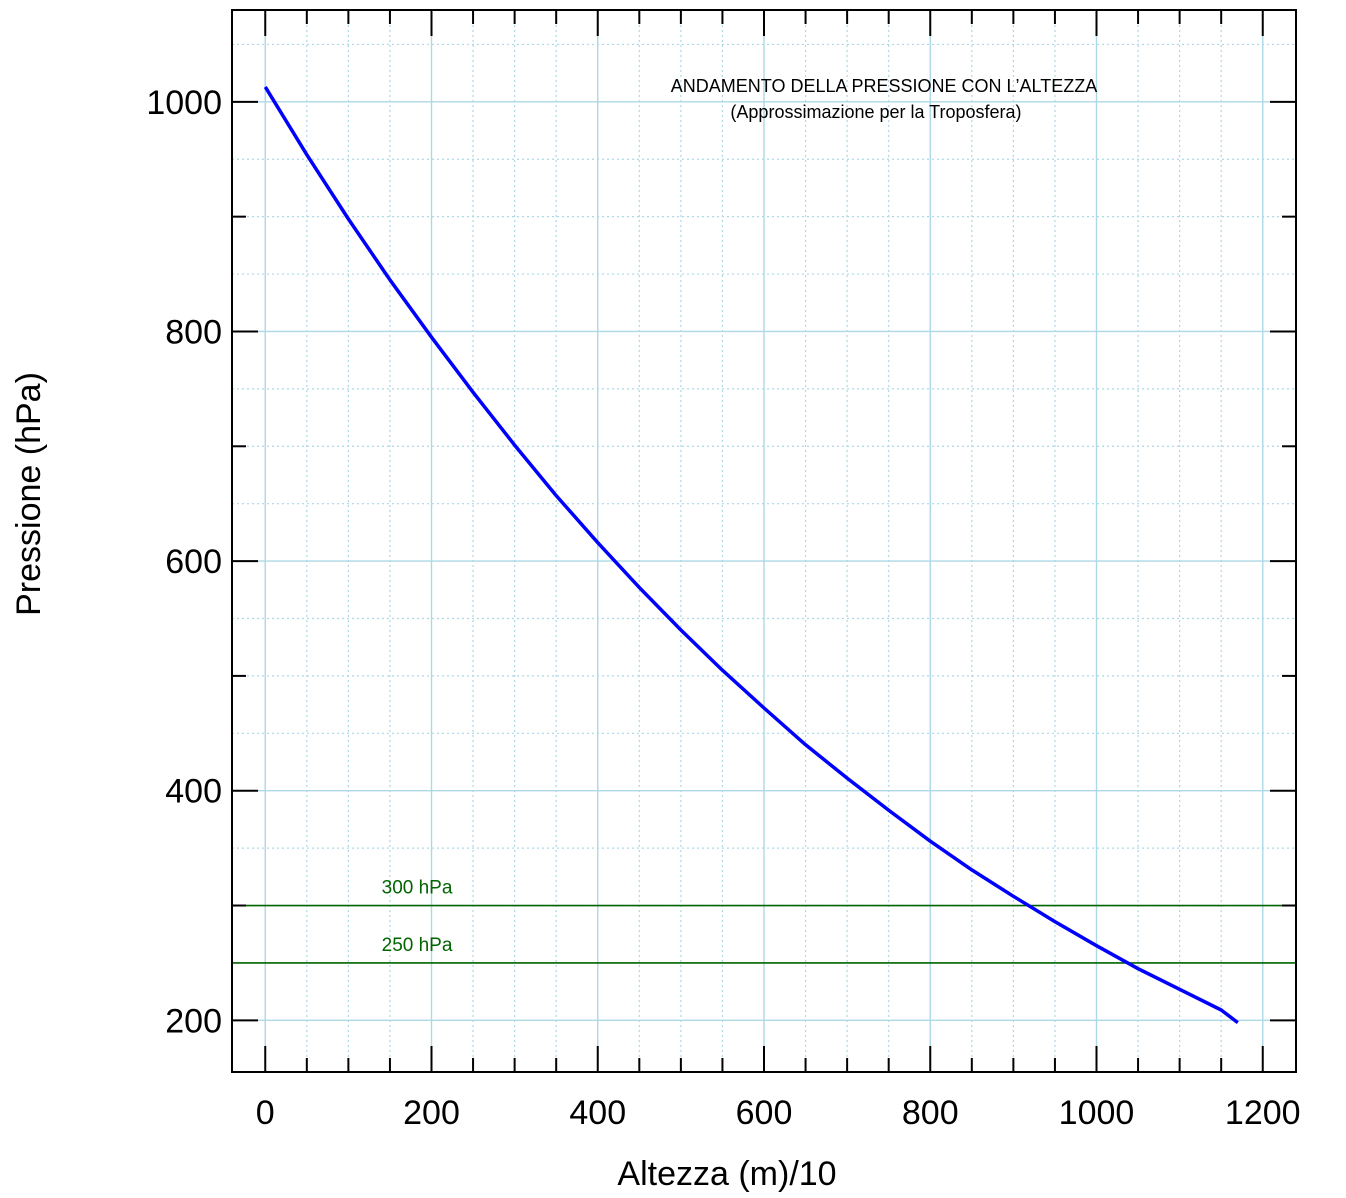  I want to click on x-tick-label: 200, so click(431, 1113).